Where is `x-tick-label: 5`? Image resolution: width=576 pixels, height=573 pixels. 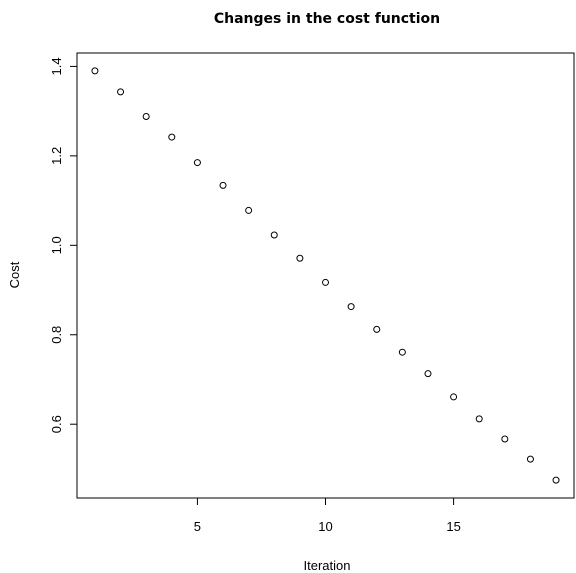
x-tick-label: 5 is located at coordinates (197, 526).